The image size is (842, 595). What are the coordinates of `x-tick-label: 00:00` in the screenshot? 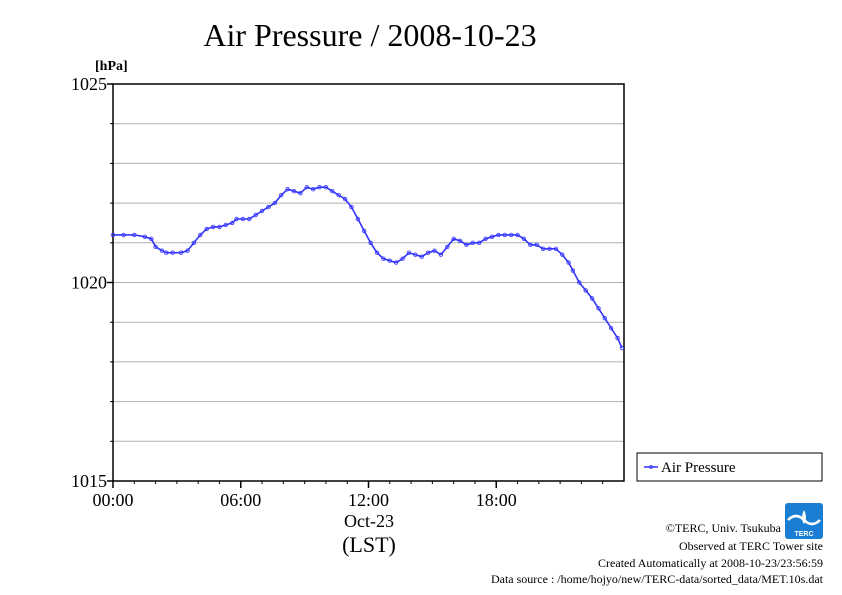 It's located at (112, 500).